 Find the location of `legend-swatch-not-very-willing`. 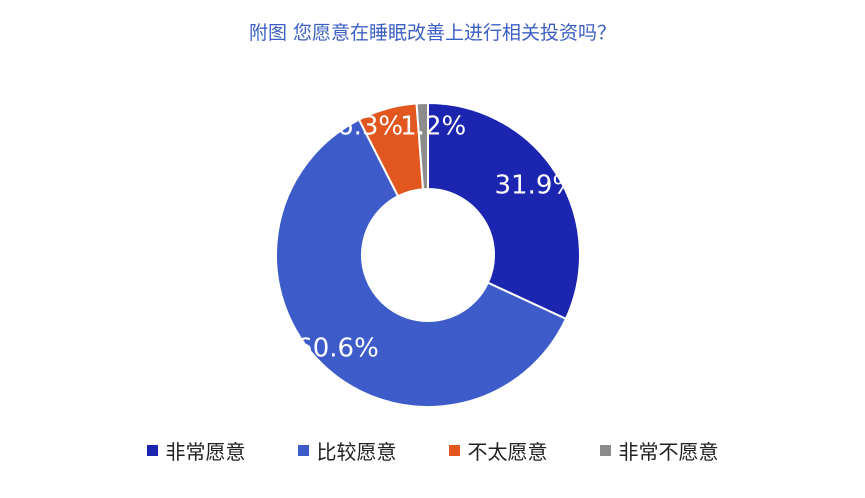

legend-swatch-not-very-willing is located at coordinates (454, 450).